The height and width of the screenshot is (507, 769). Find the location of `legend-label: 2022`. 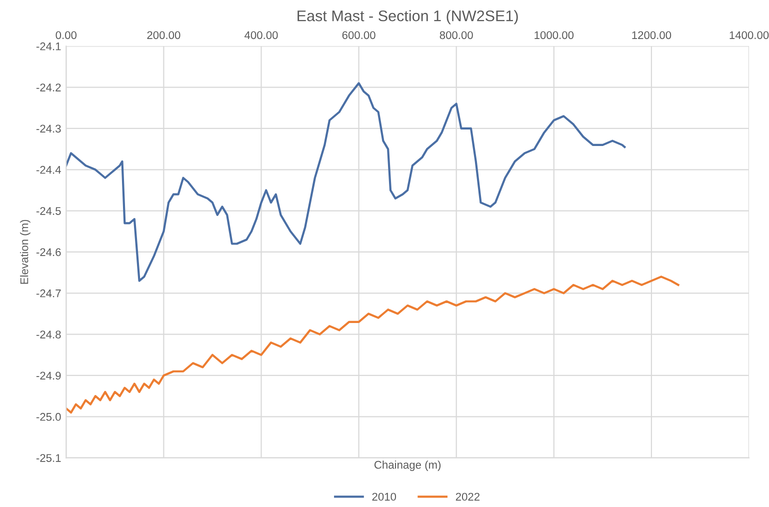

legend-label: 2022 is located at coordinates (468, 496).